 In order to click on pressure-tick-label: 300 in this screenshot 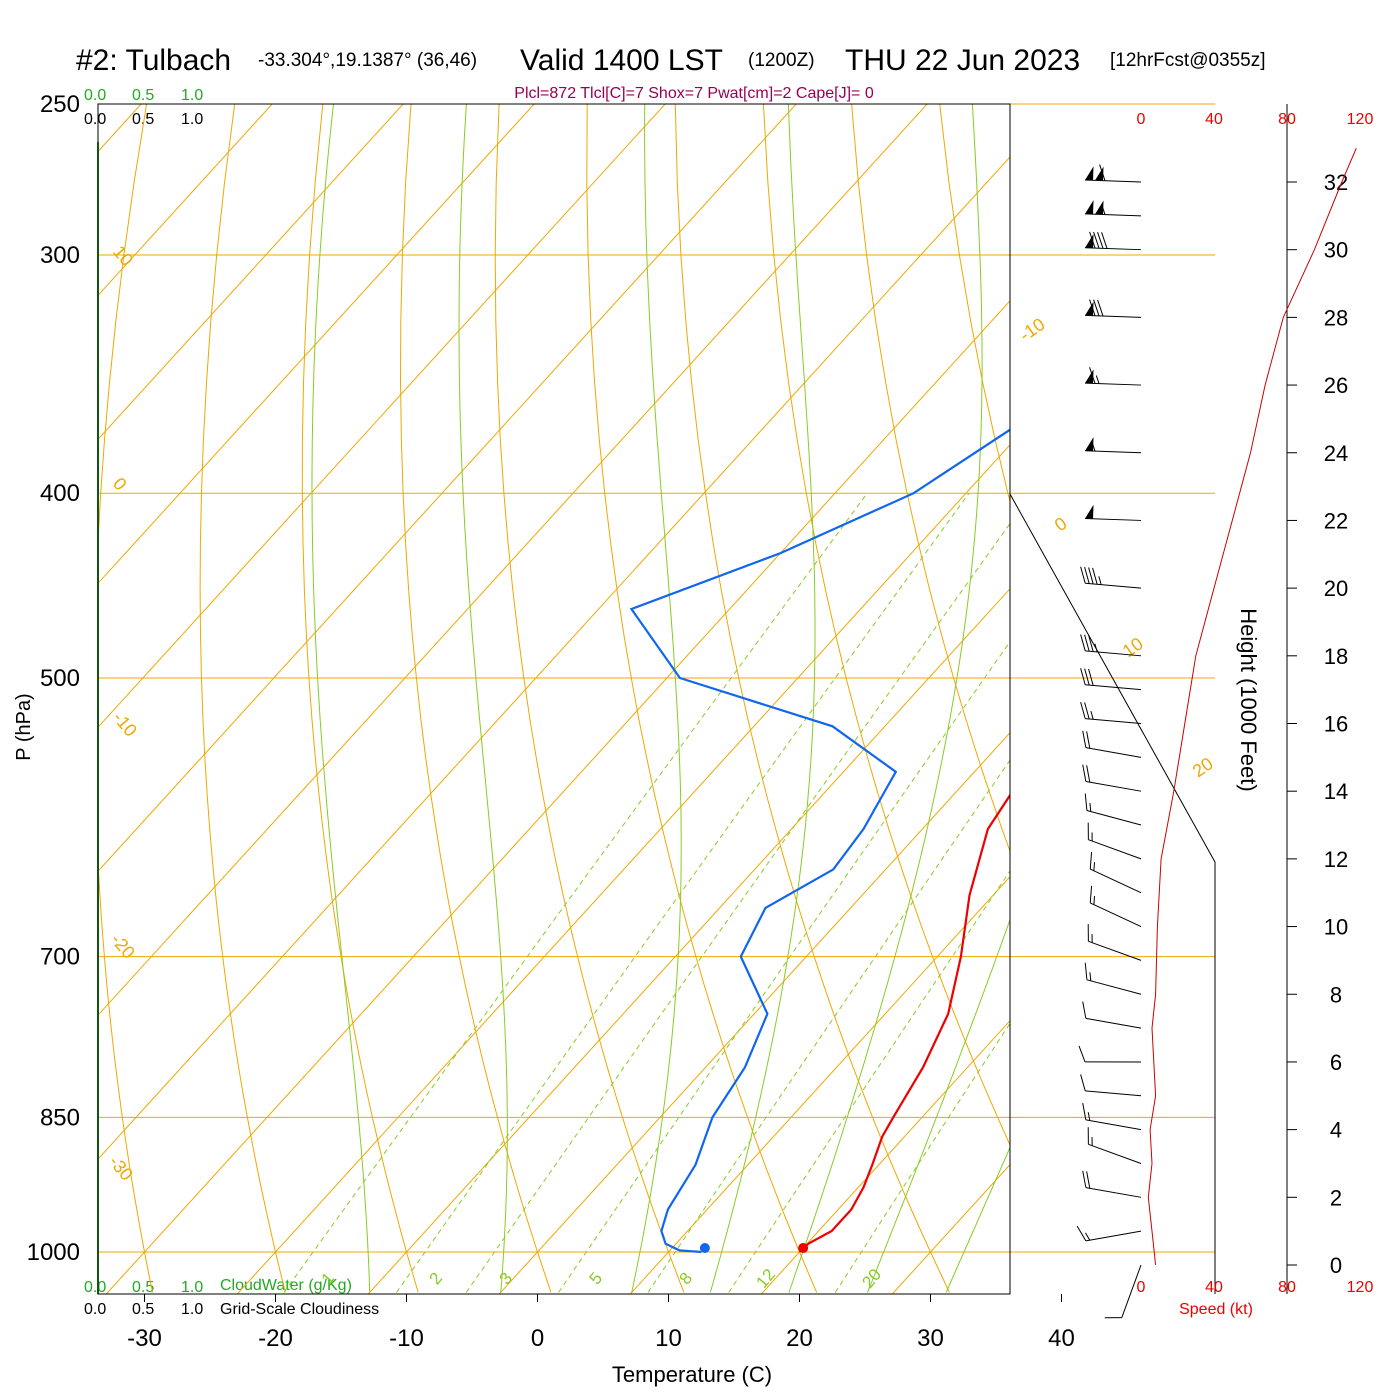, I will do `click(60, 255)`.